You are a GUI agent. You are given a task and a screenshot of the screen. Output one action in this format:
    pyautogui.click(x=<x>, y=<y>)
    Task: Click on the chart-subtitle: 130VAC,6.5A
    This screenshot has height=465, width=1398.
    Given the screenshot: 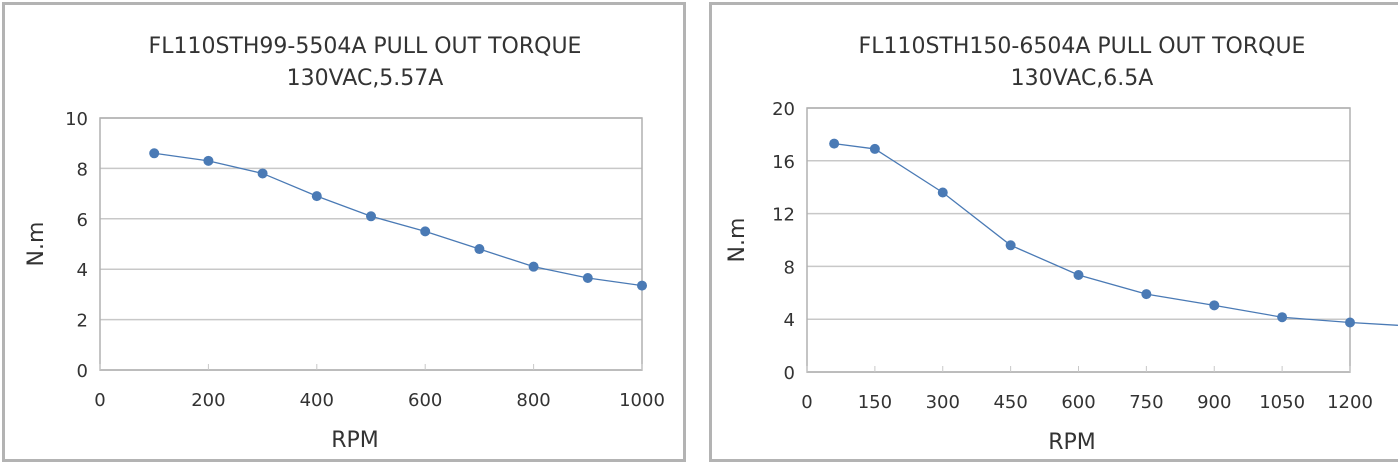 What is the action you would take?
    pyautogui.click(x=1082, y=78)
    